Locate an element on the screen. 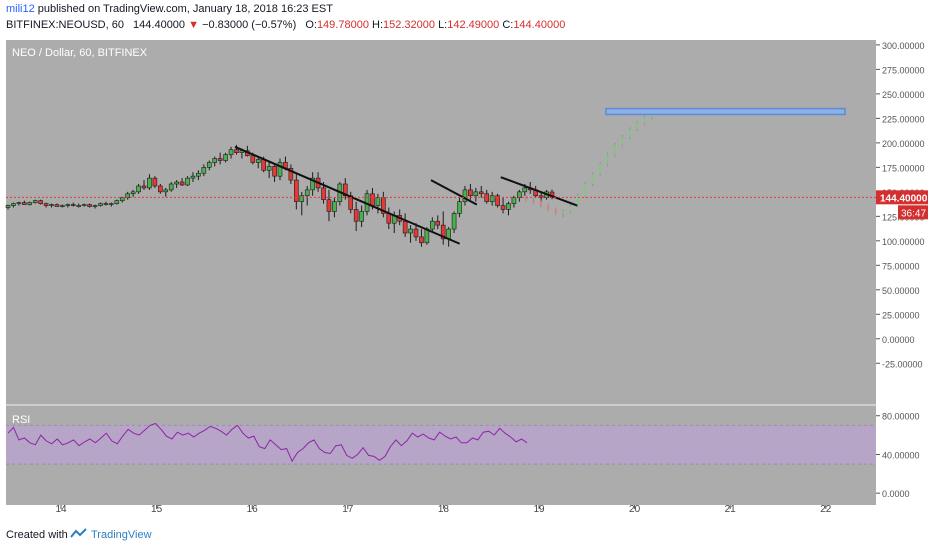 This screenshot has width=932, height=550. last-price: 144.40000 is located at coordinates (159, 25).